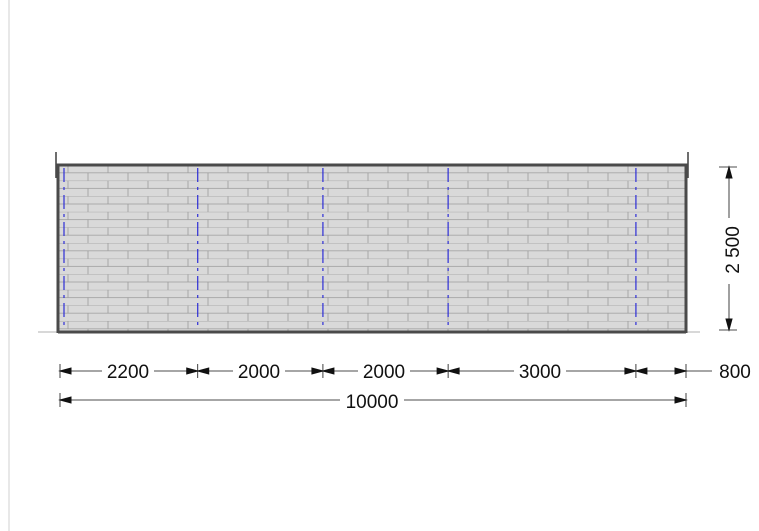 The width and height of the screenshot is (759, 531). What do you see at coordinates (540, 372) in the screenshot?
I see `dimension-label-3000: 3000` at bounding box center [540, 372].